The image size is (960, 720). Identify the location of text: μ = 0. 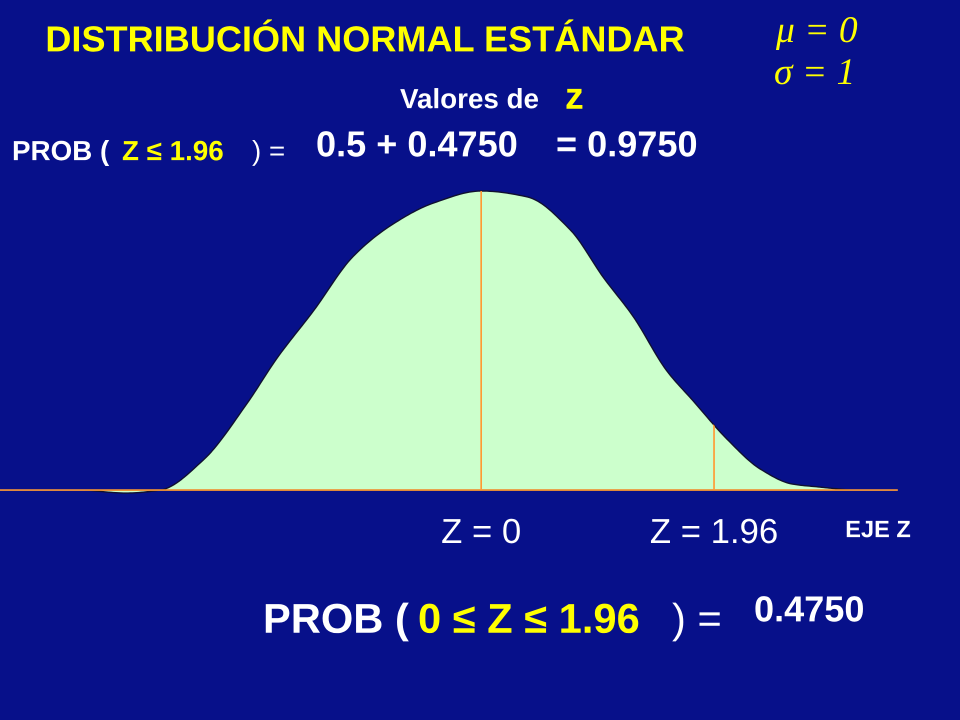
(817, 33).